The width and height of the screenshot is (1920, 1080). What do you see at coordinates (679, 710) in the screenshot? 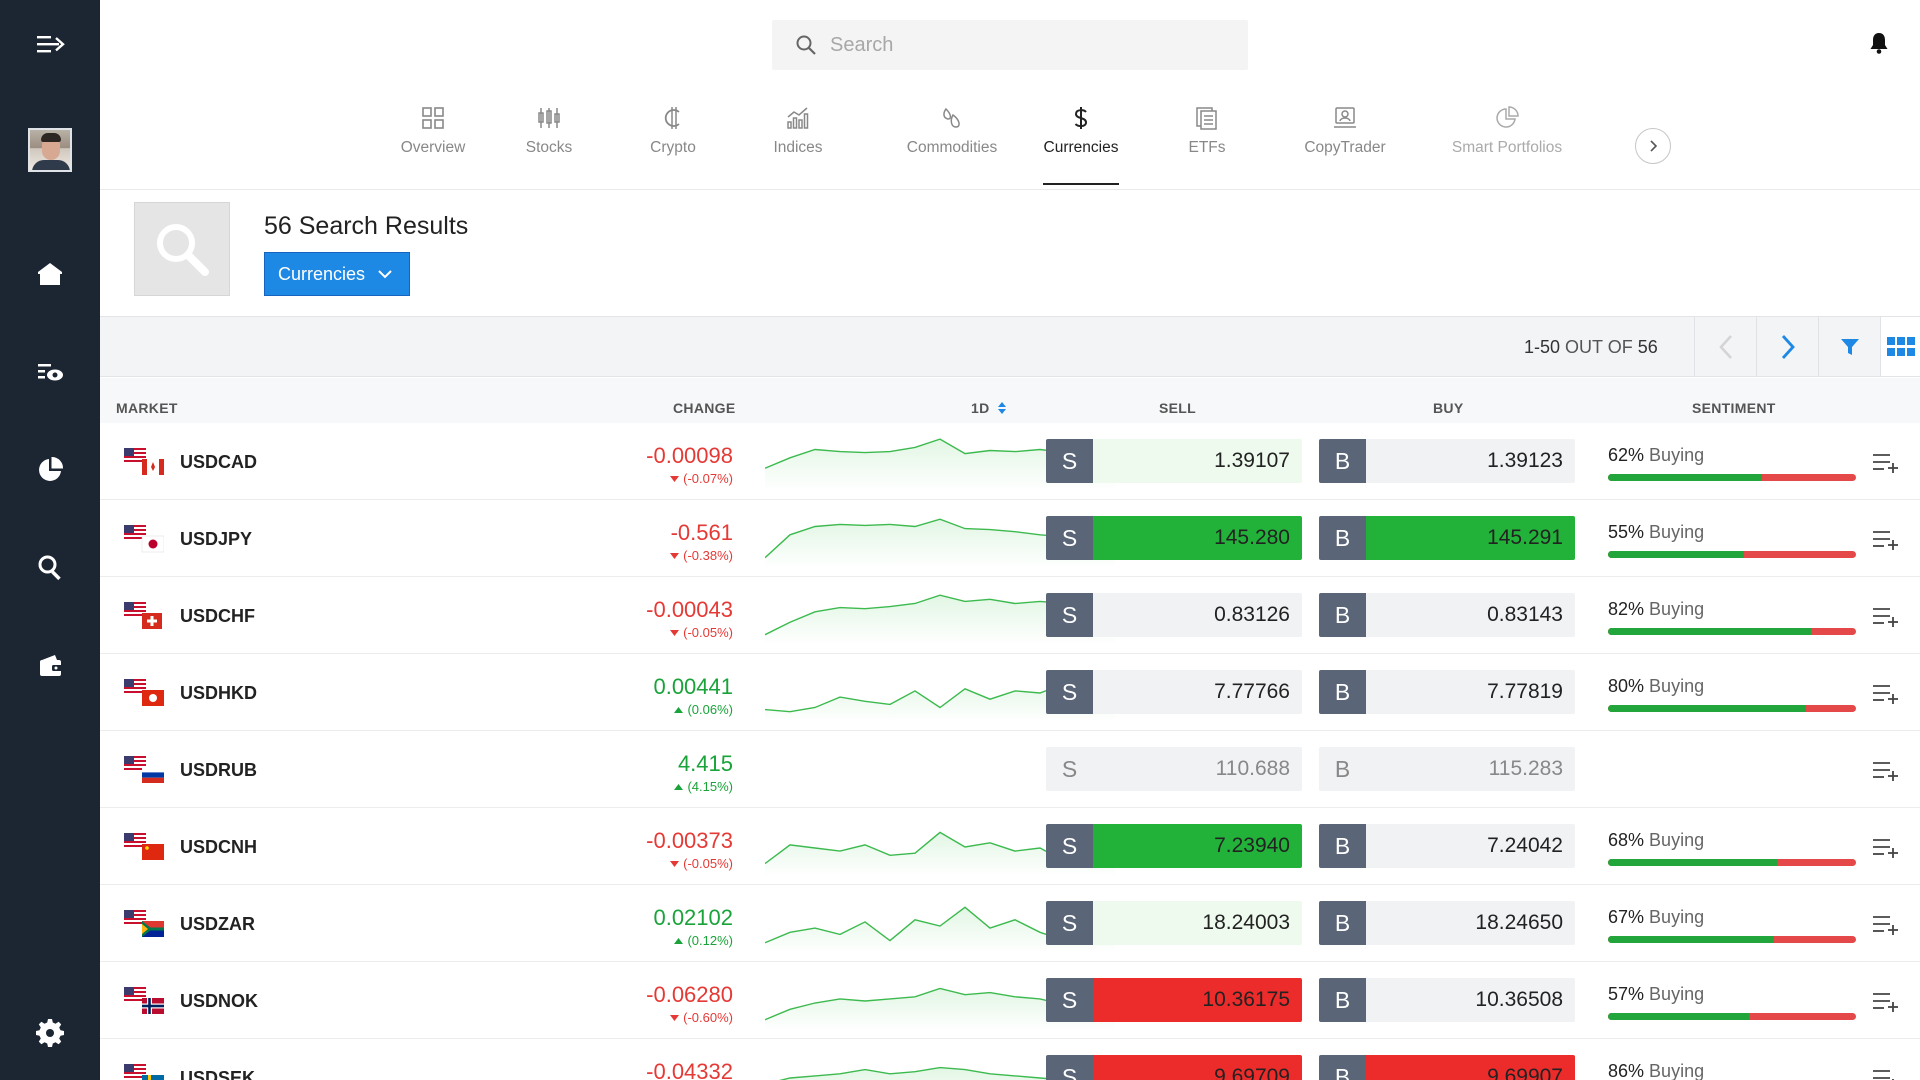
I see `arrow-up-icon` at bounding box center [679, 710].